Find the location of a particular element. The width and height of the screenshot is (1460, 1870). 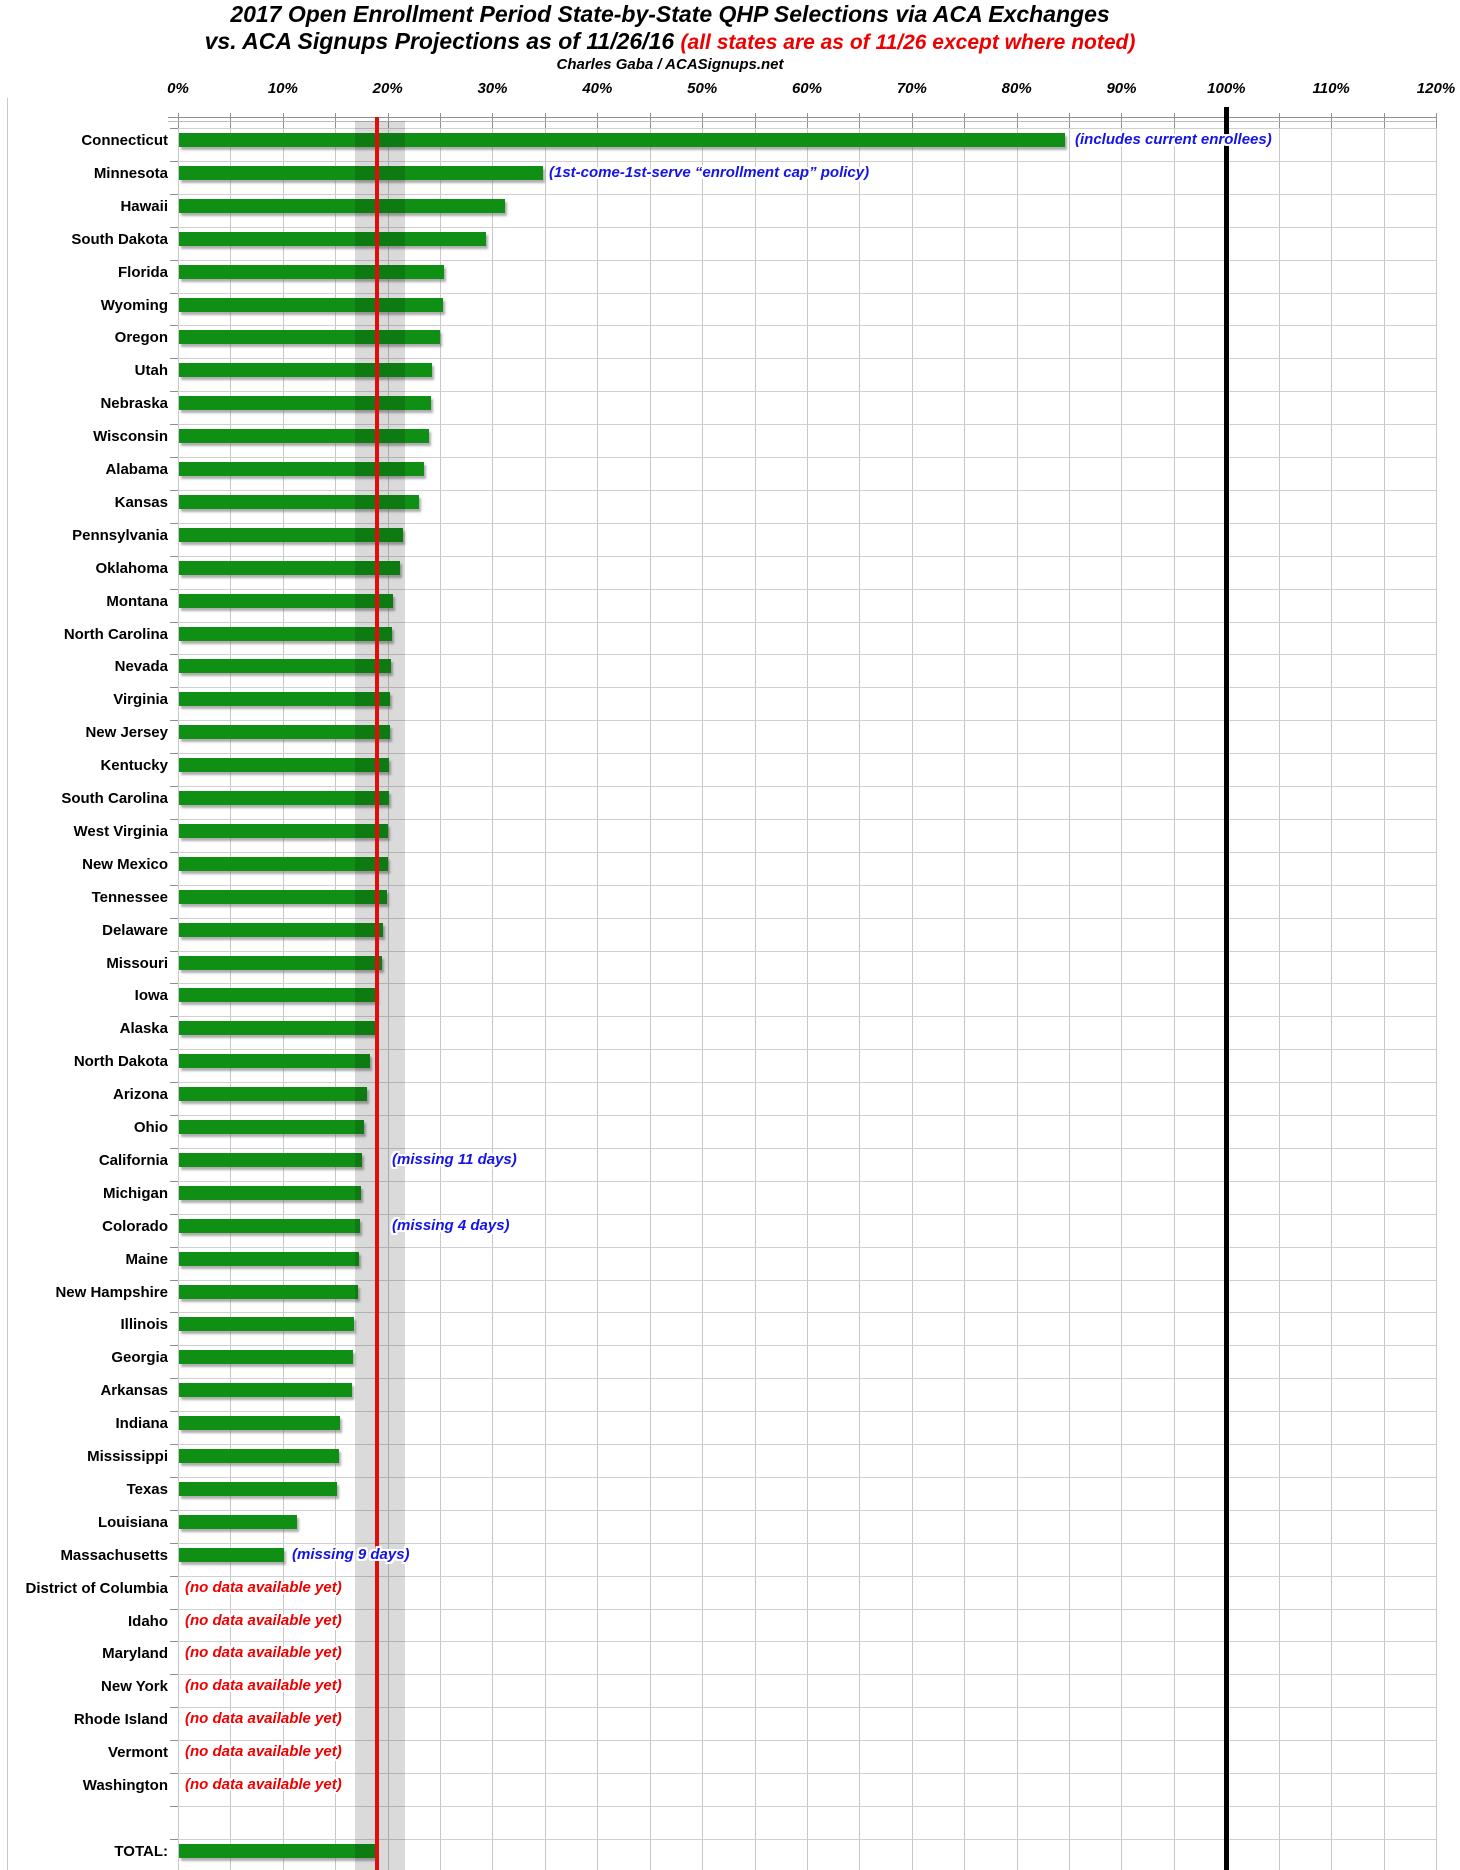

bar-tennessee is located at coordinates (283, 896).